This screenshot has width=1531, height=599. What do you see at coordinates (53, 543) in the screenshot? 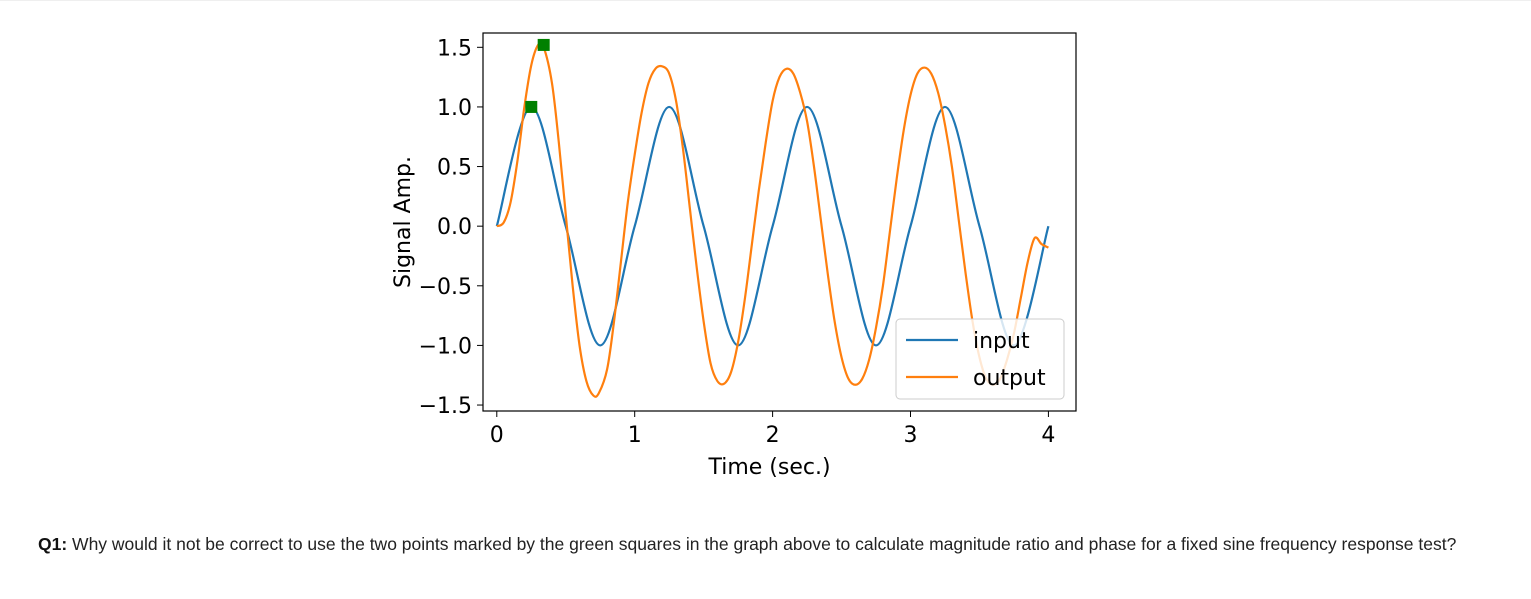
I see `question-label: Q1:` at bounding box center [53, 543].